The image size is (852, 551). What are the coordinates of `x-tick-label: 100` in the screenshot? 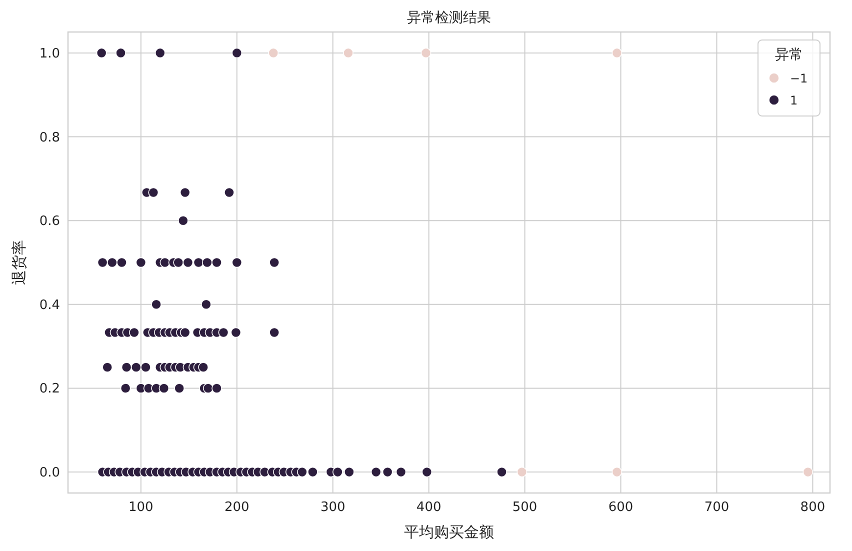 It's located at (141, 507).